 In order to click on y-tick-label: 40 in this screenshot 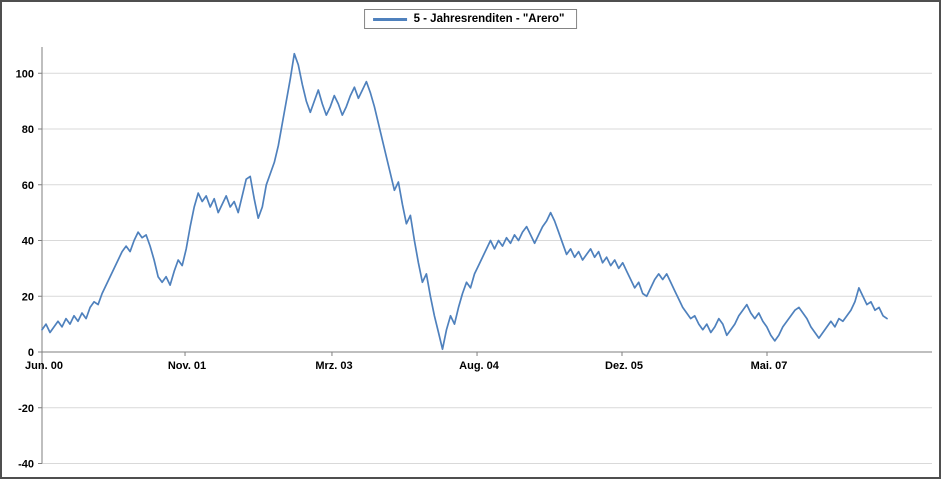, I will do `click(28, 242)`.